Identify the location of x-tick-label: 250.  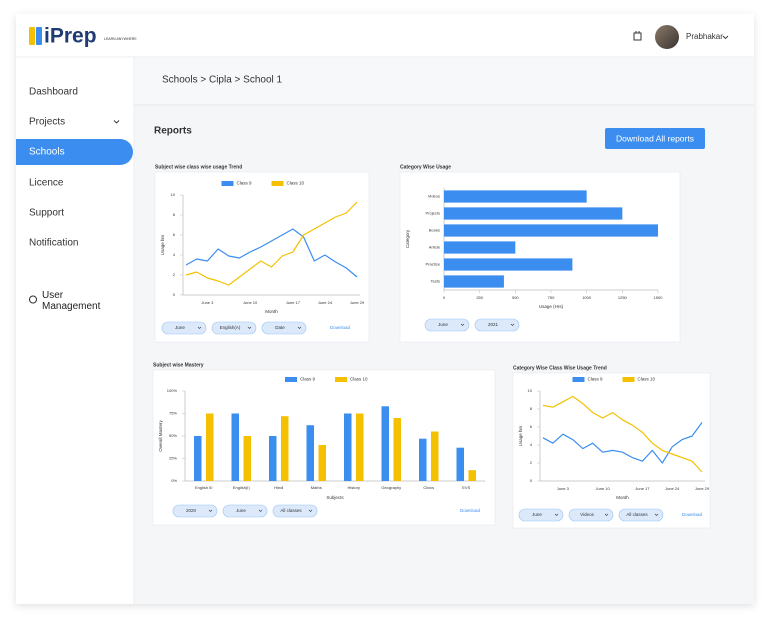
(479, 297).